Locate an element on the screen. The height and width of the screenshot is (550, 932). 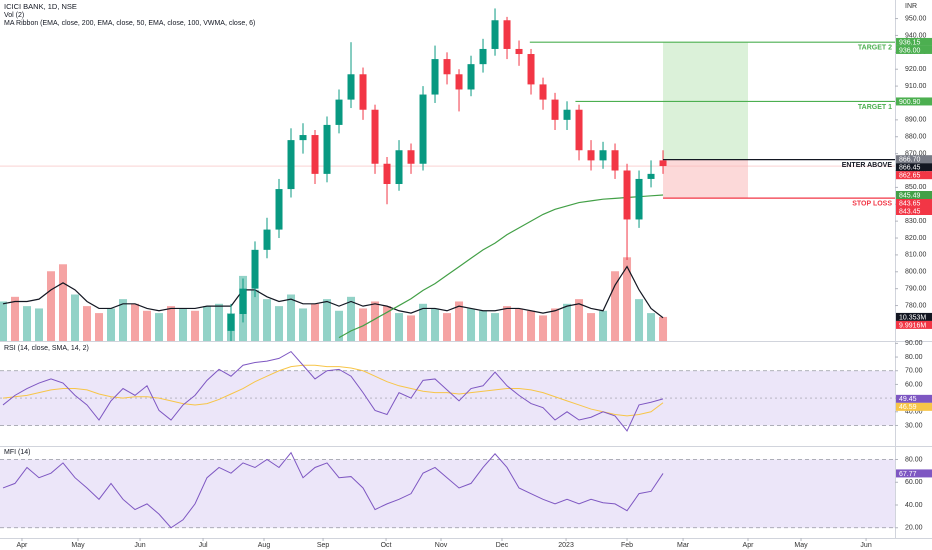
y-tick-label: 810.00 is located at coordinates (916, 255).